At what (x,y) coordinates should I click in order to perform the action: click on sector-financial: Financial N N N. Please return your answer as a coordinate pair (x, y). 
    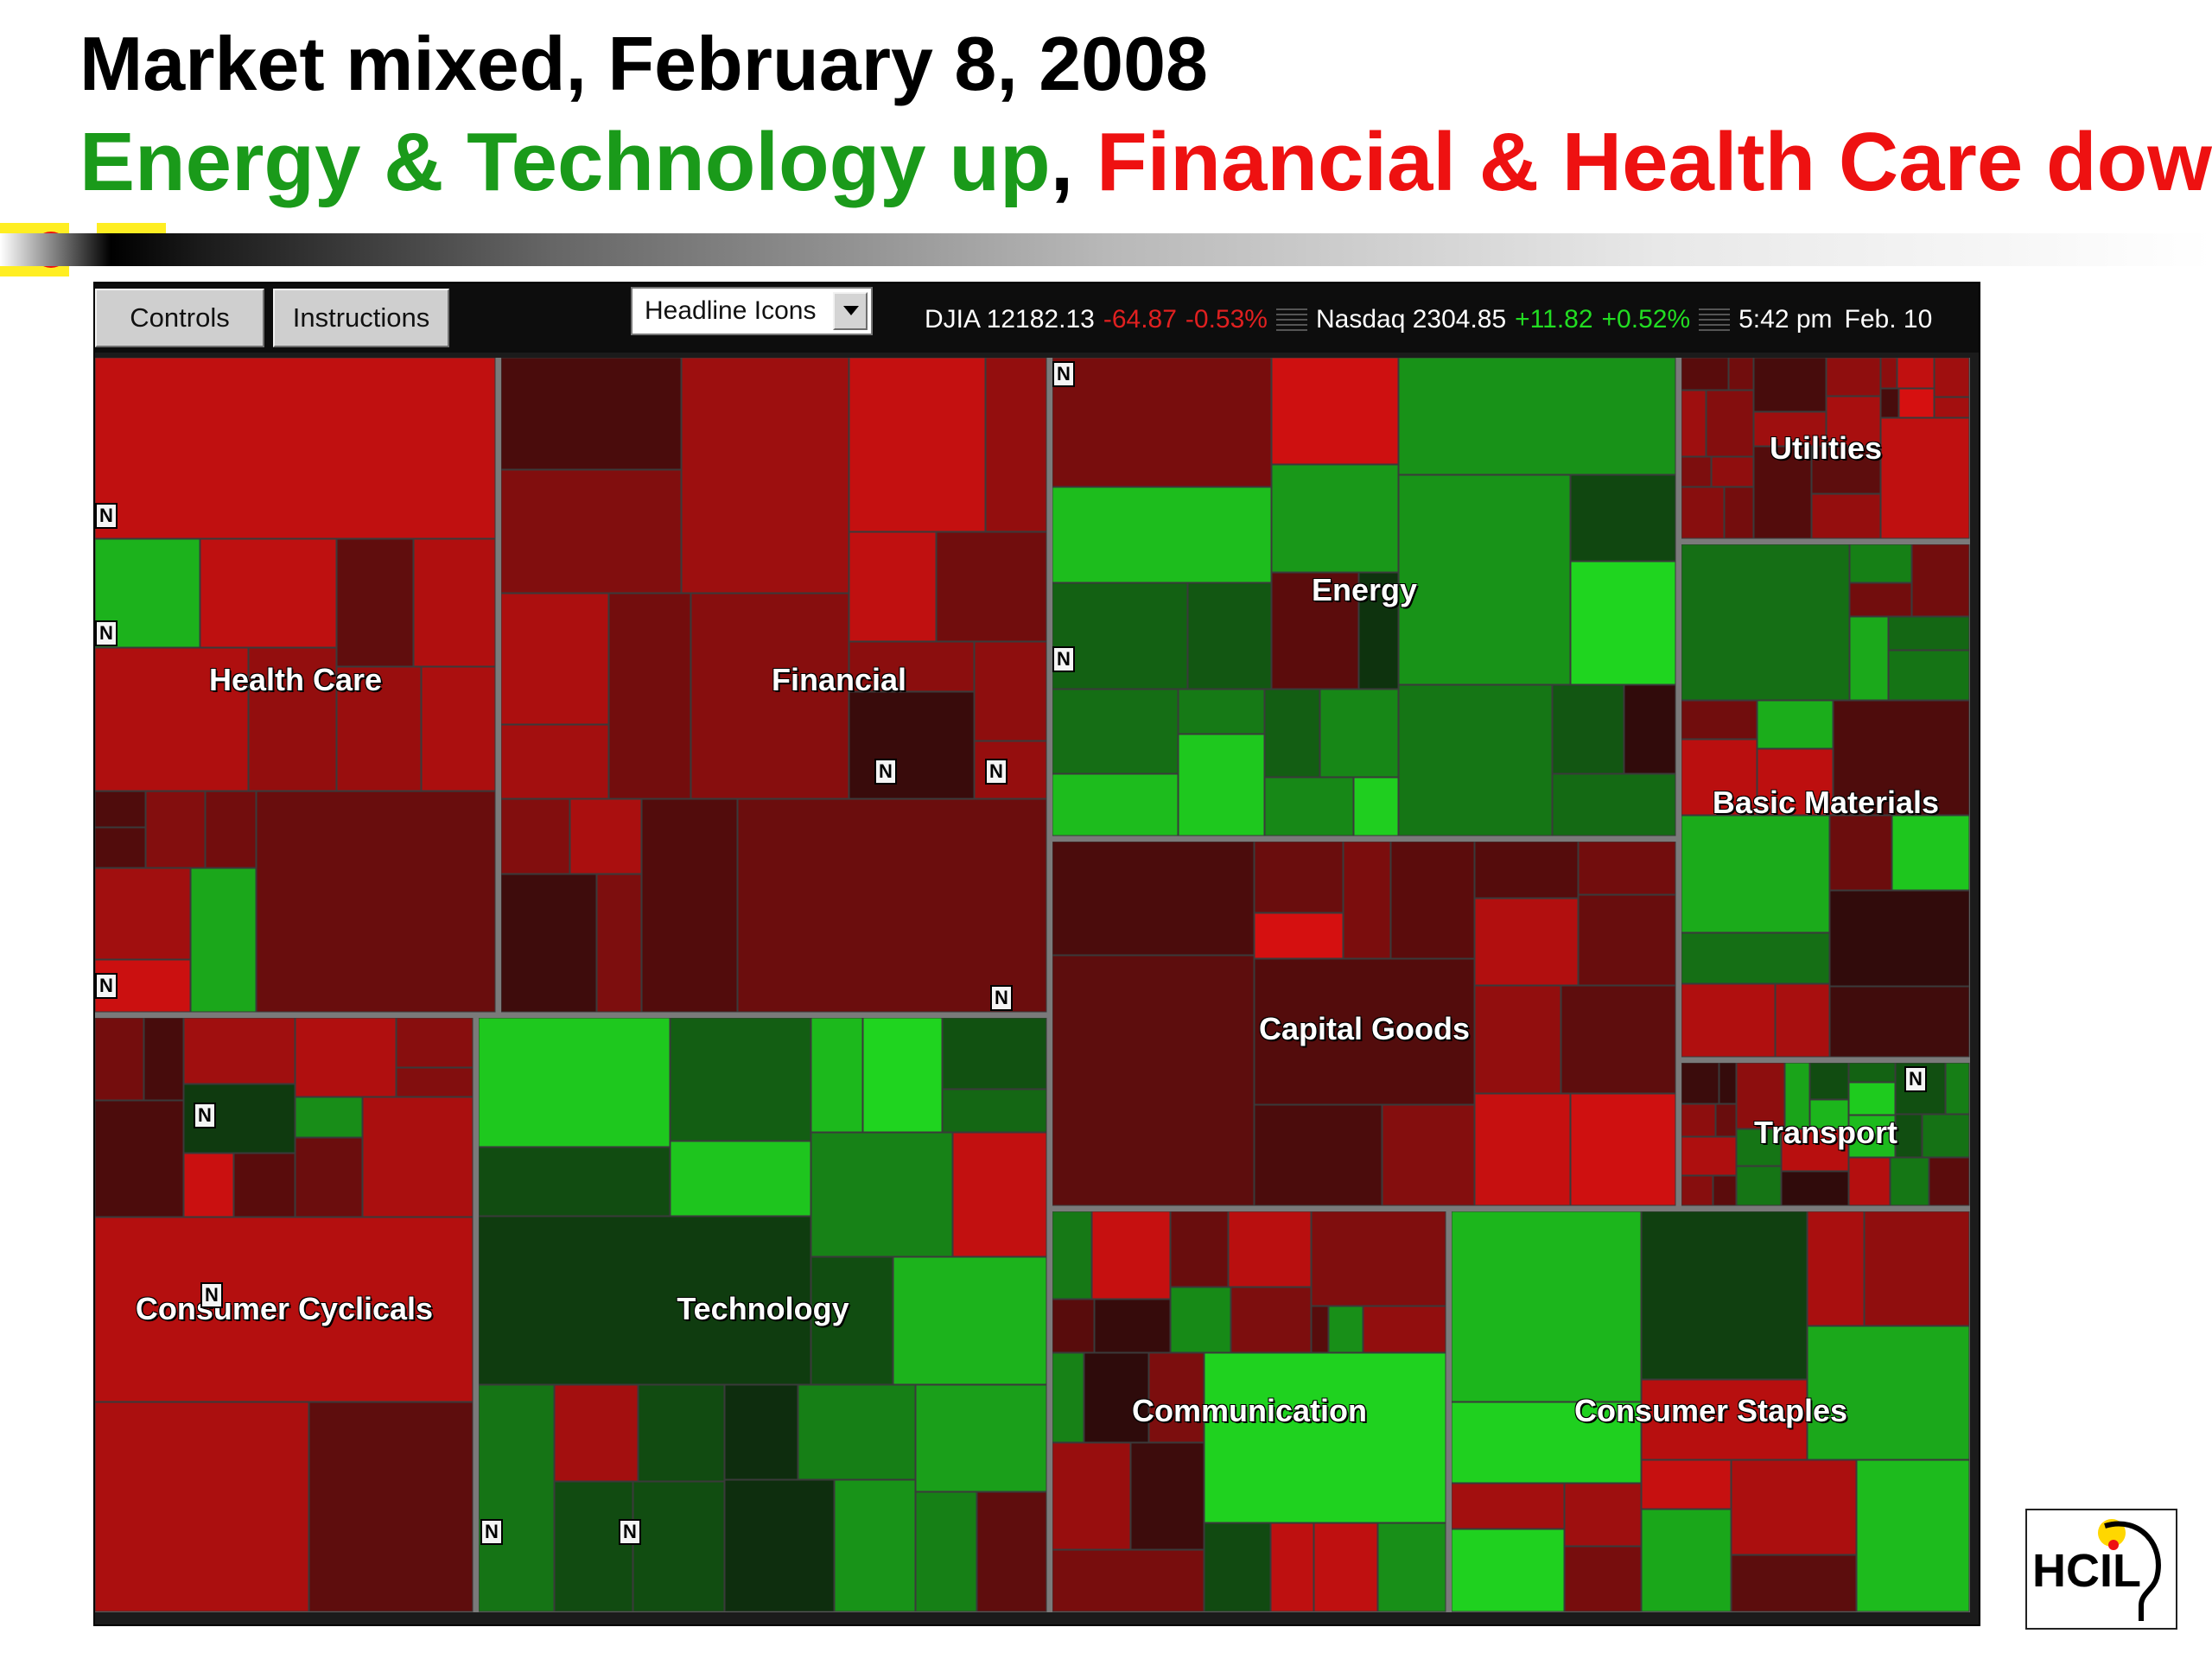
    Looking at the image, I should click on (774, 685).